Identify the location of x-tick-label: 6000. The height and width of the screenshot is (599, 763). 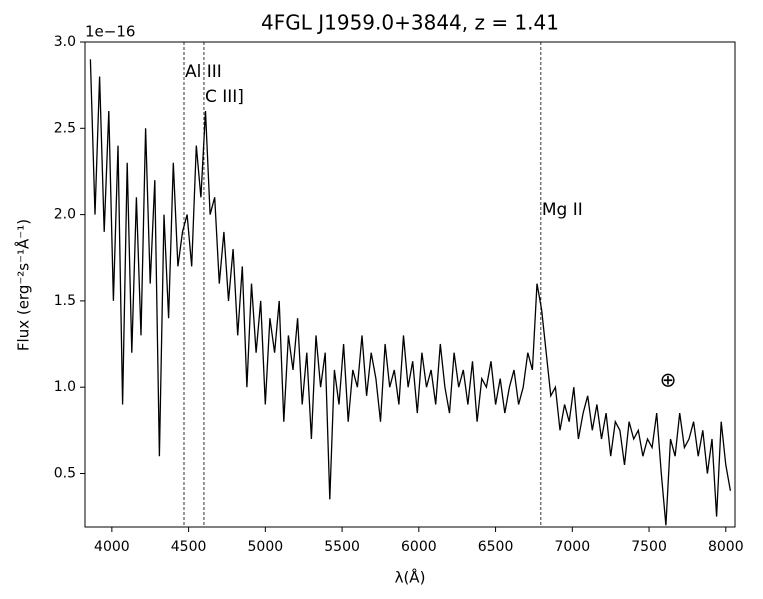
(419, 547).